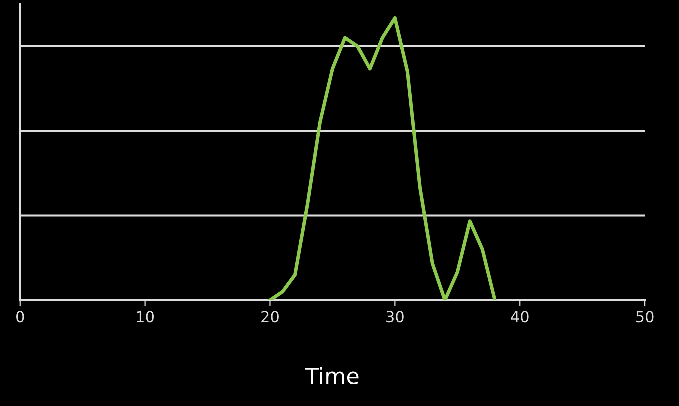  I want to click on x-tick-label: 0, so click(20, 317).